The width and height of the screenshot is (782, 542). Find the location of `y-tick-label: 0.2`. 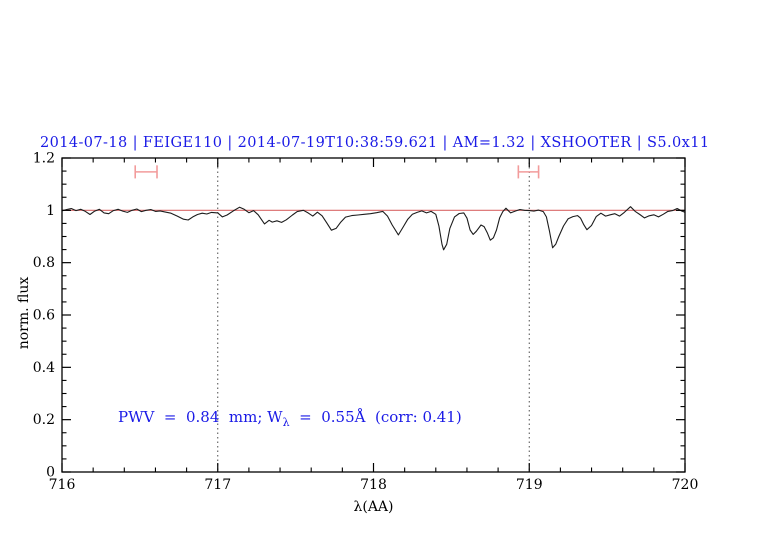

y-tick-label: 0.2 is located at coordinates (44, 420).